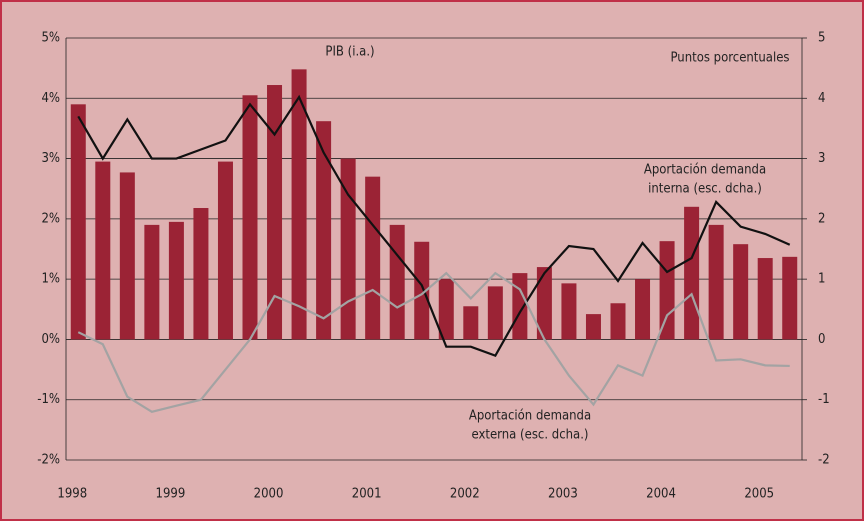 Image resolution: width=865 pixels, height=522 pixels. What do you see at coordinates (530, 435) in the screenshot?
I see `series-label: externa (esc. dcha.)` at bounding box center [530, 435].